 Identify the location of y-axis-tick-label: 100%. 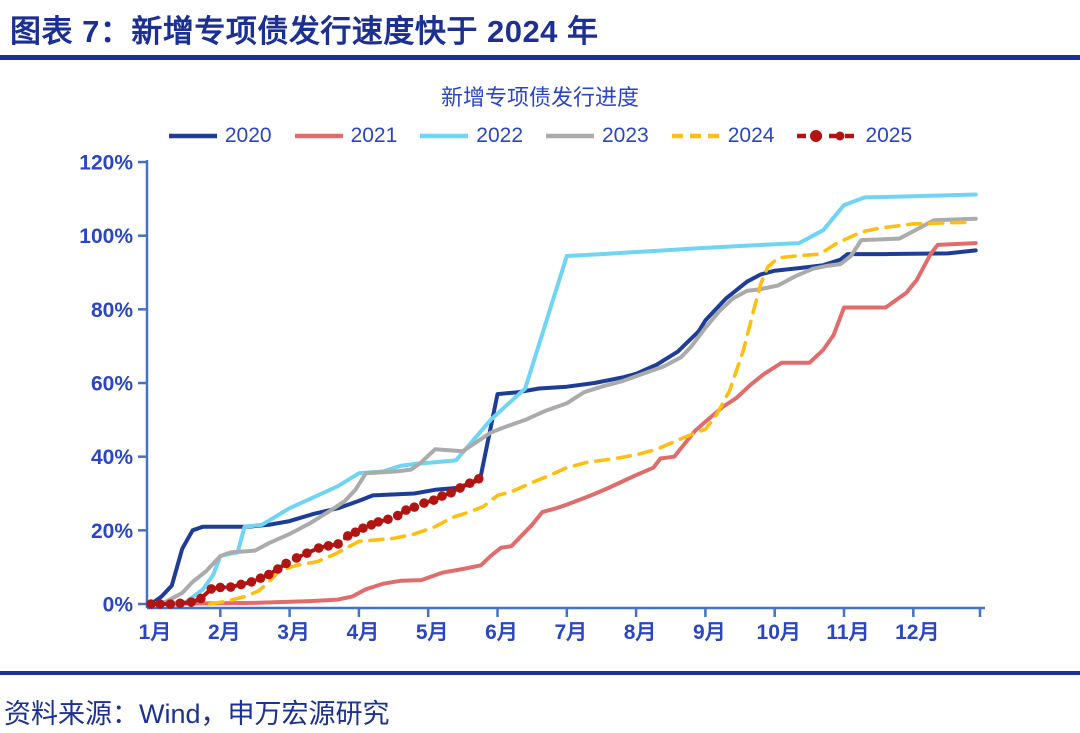
(106, 236).